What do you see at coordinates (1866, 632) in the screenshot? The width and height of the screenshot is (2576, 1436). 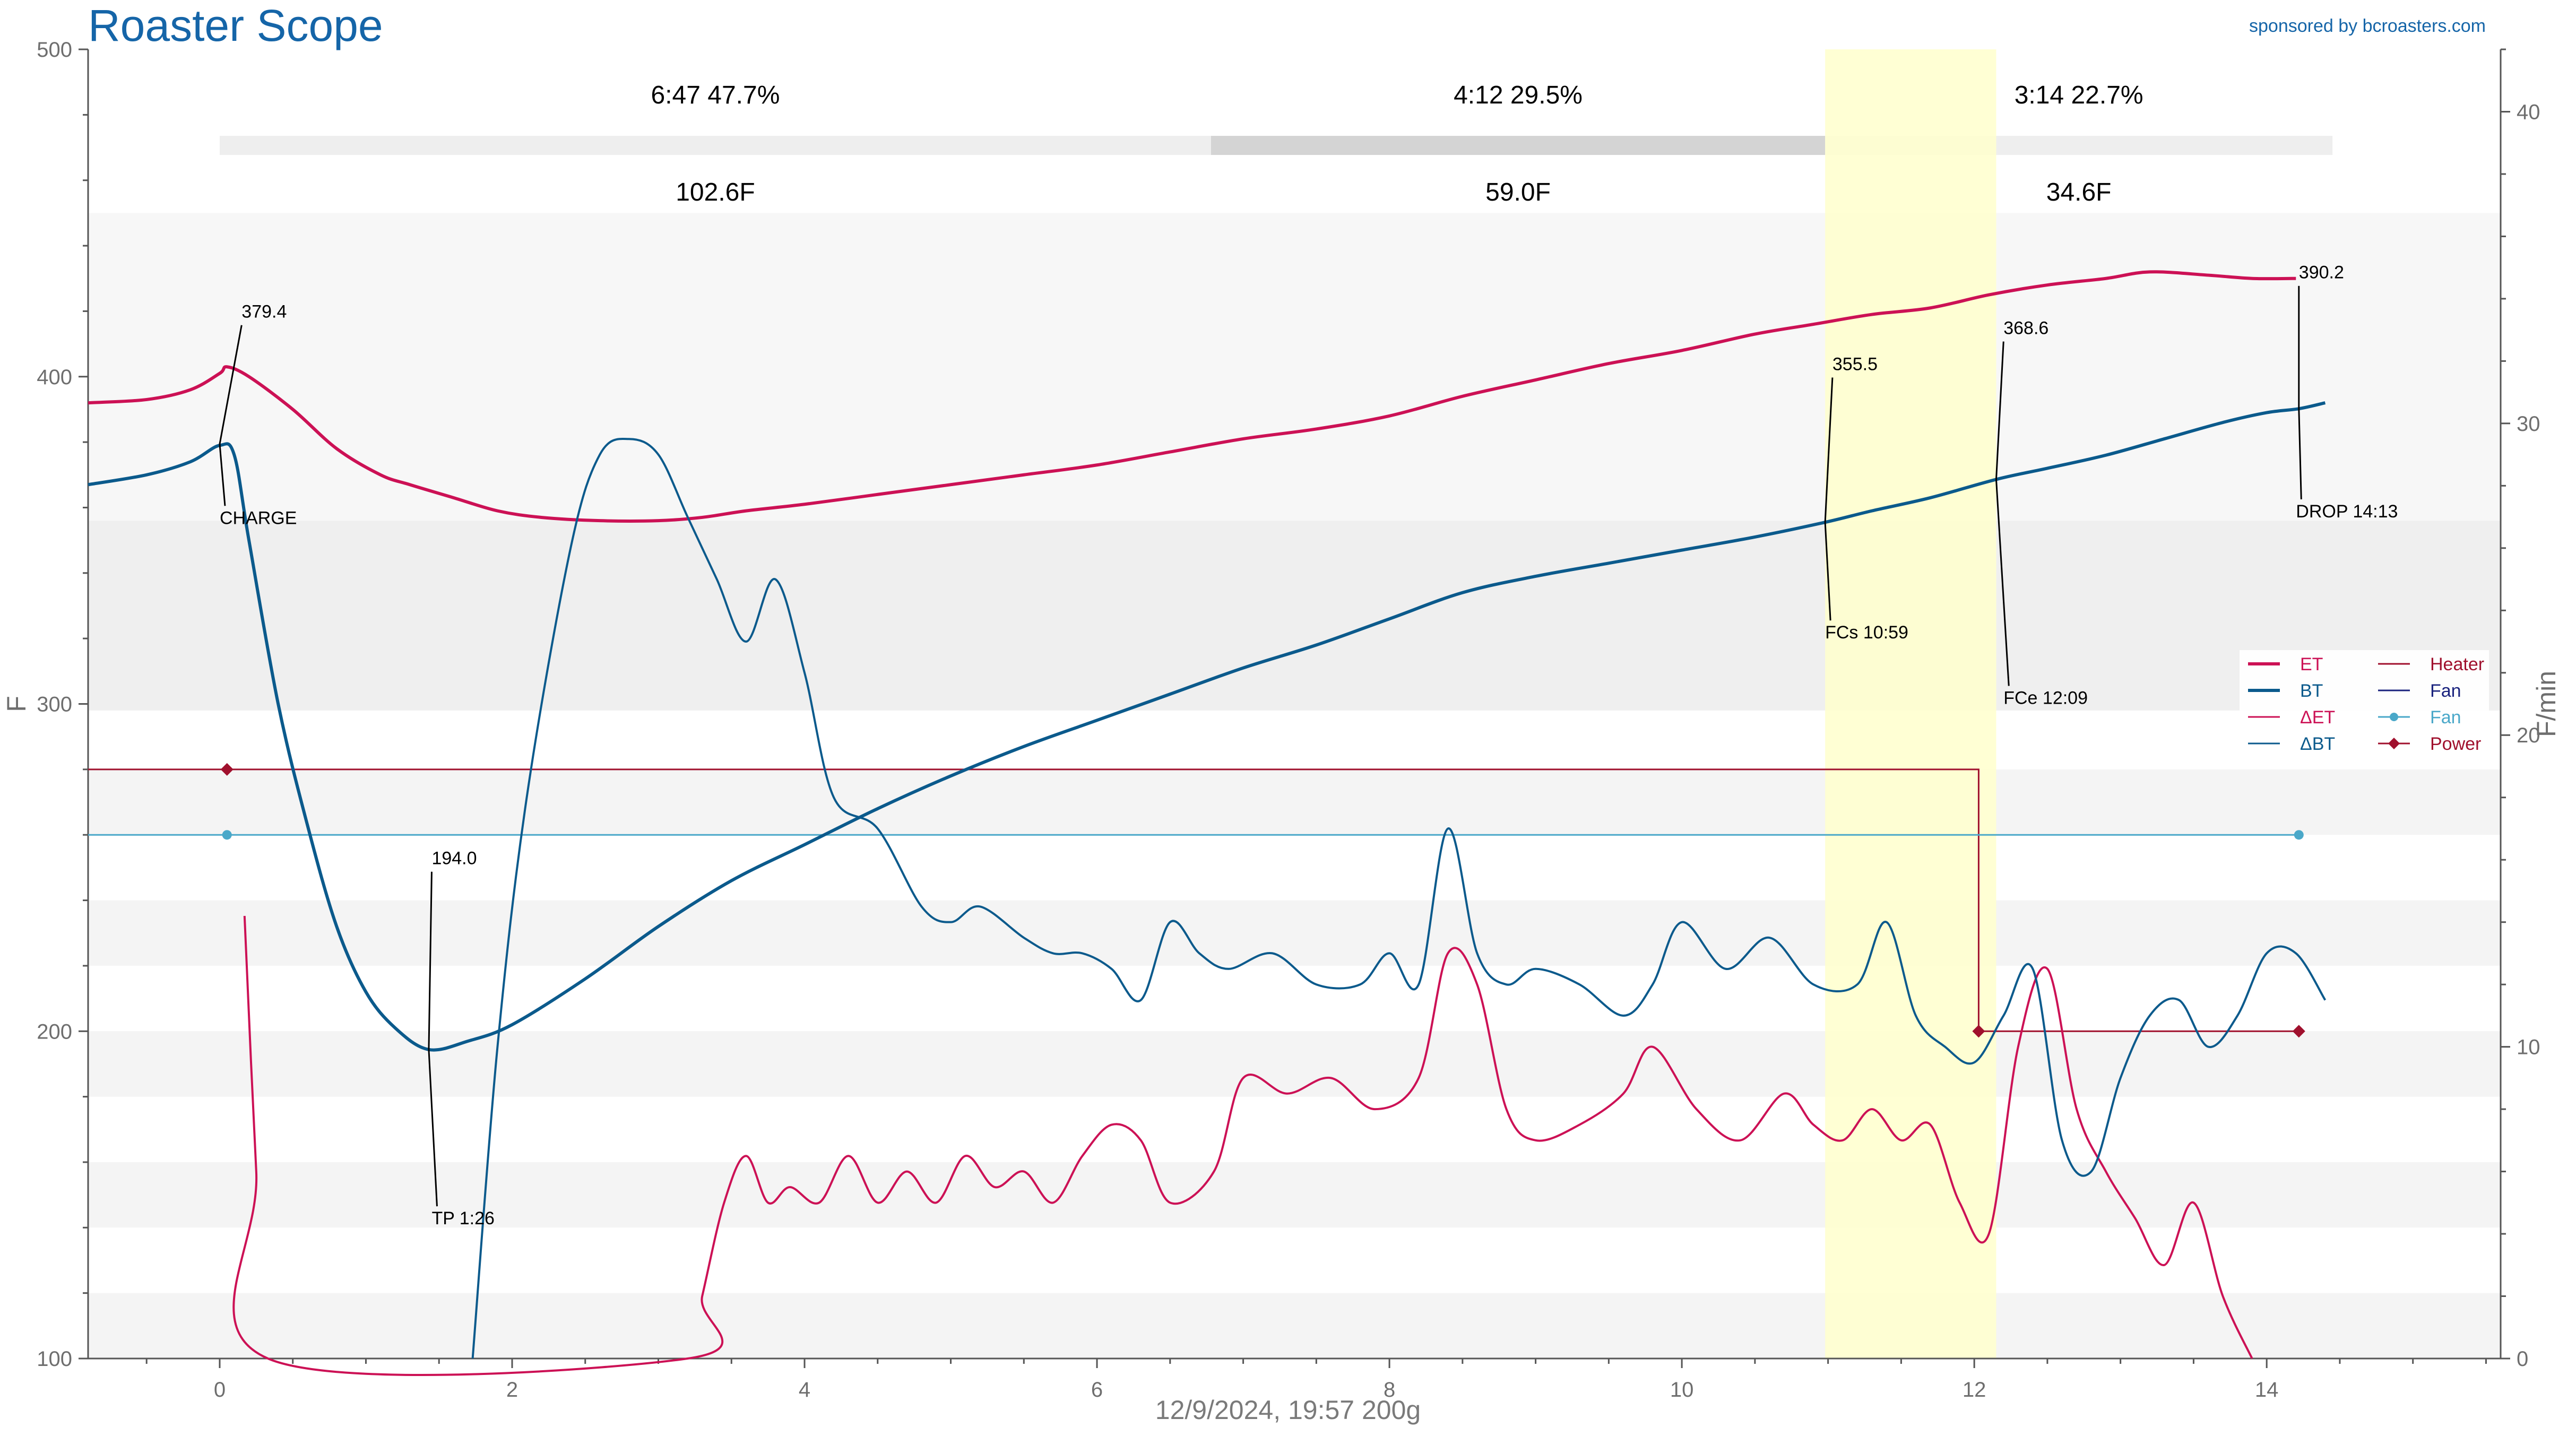 I see `event-name-label: FCs 10:59` at bounding box center [1866, 632].